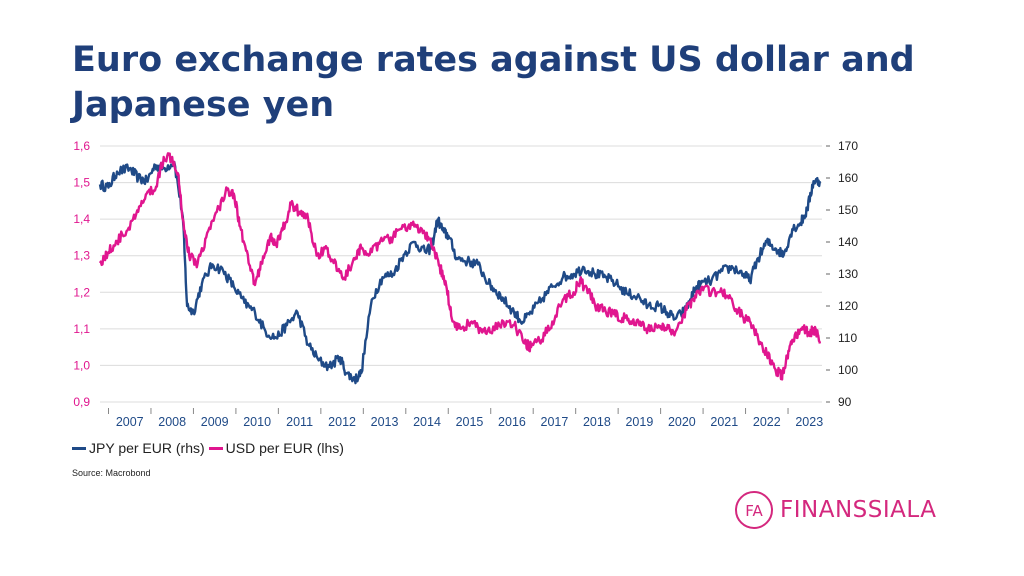  What do you see at coordinates (81, 183) in the screenshot?
I see `left-tick-label: 1,5` at bounding box center [81, 183].